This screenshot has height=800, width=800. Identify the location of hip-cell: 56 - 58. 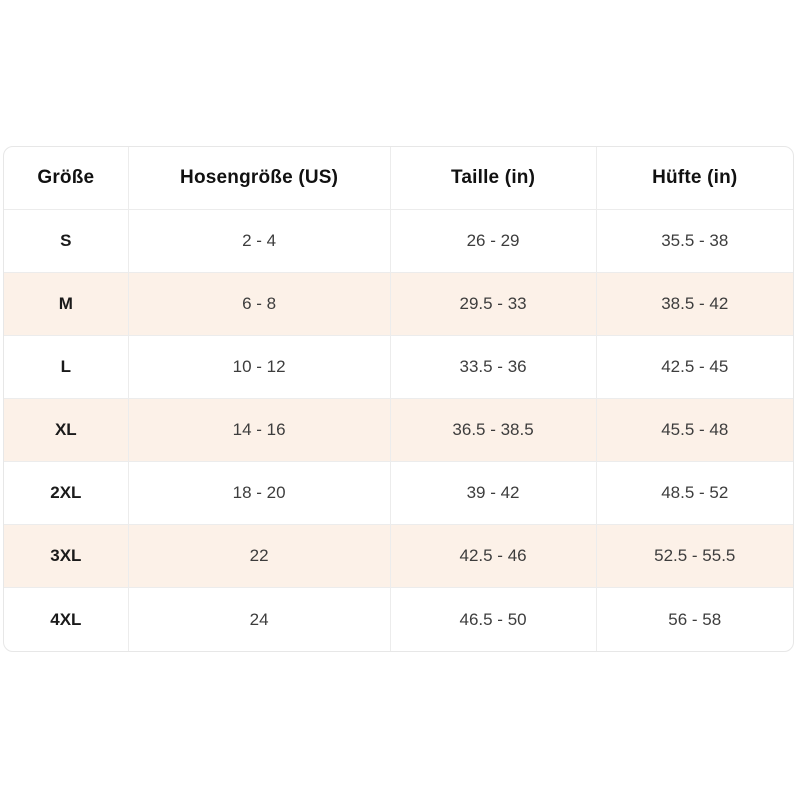
(695, 619).